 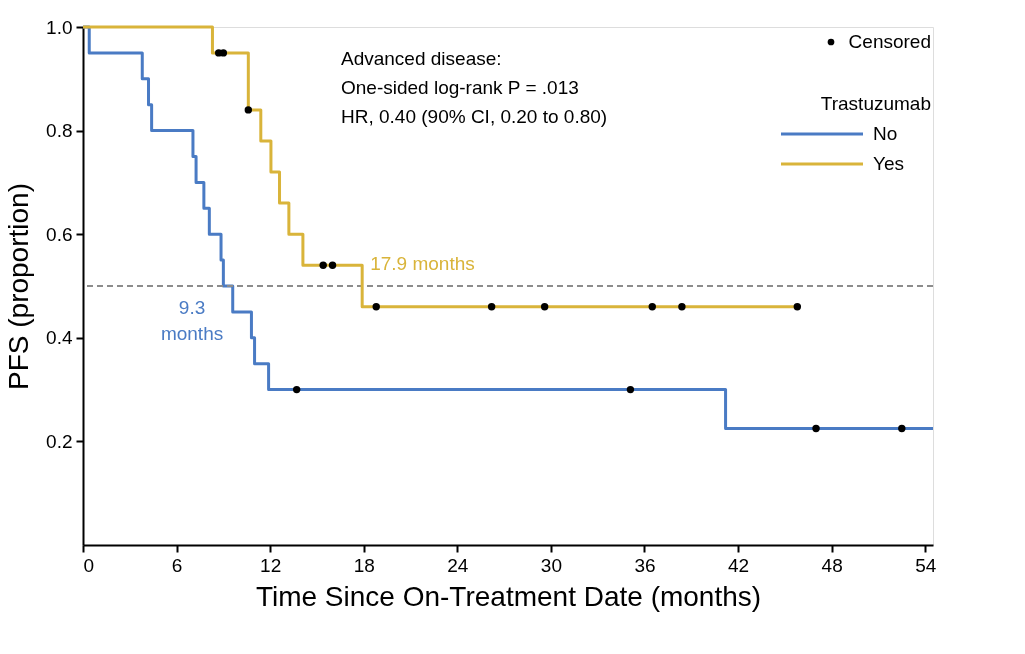 What do you see at coordinates (458, 565) in the screenshot?
I see `x-tick-label: 24` at bounding box center [458, 565].